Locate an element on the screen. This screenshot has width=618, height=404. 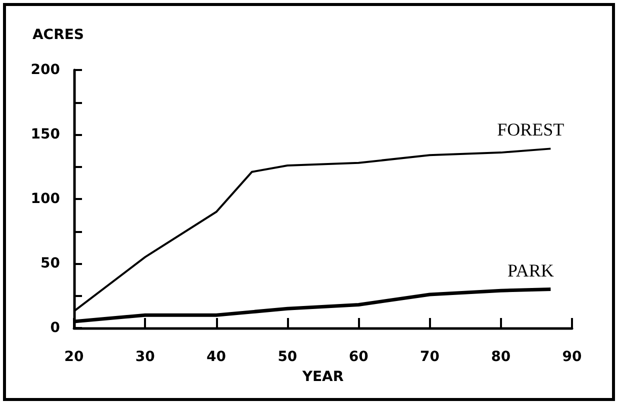
x-tick-label: 40 is located at coordinates (216, 357).